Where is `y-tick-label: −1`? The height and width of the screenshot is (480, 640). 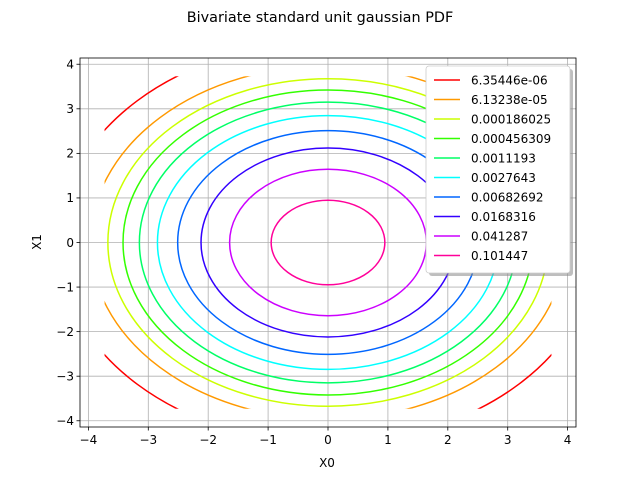
y-tick-label: −1 is located at coordinates (65, 287).